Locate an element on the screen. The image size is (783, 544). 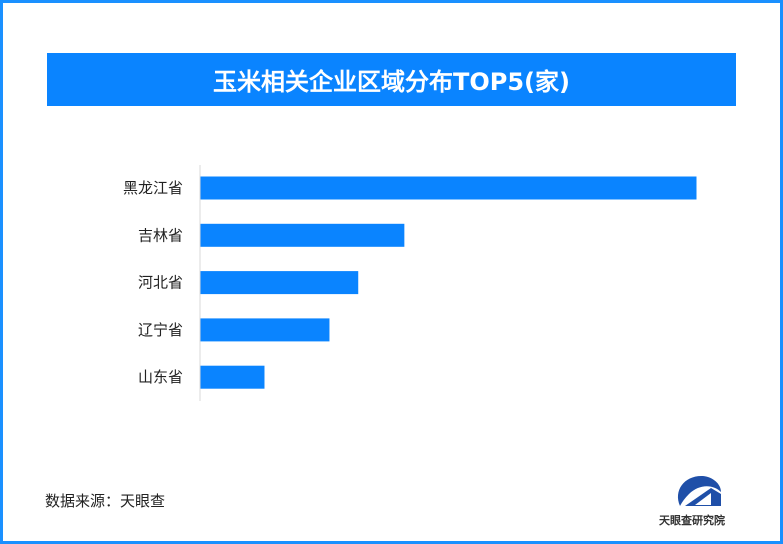
category-label: 山东省 is located at coordinates (160, 377).